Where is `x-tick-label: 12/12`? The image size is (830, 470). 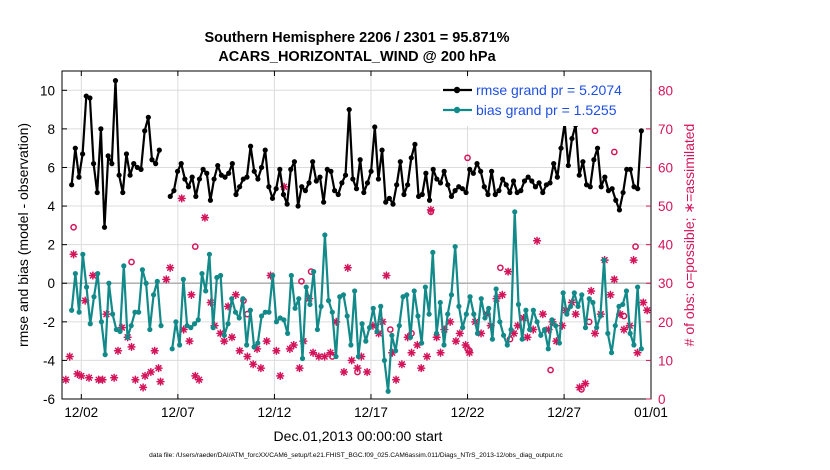
x-tick-label: 12/12 is located at coordinates (275, 412).